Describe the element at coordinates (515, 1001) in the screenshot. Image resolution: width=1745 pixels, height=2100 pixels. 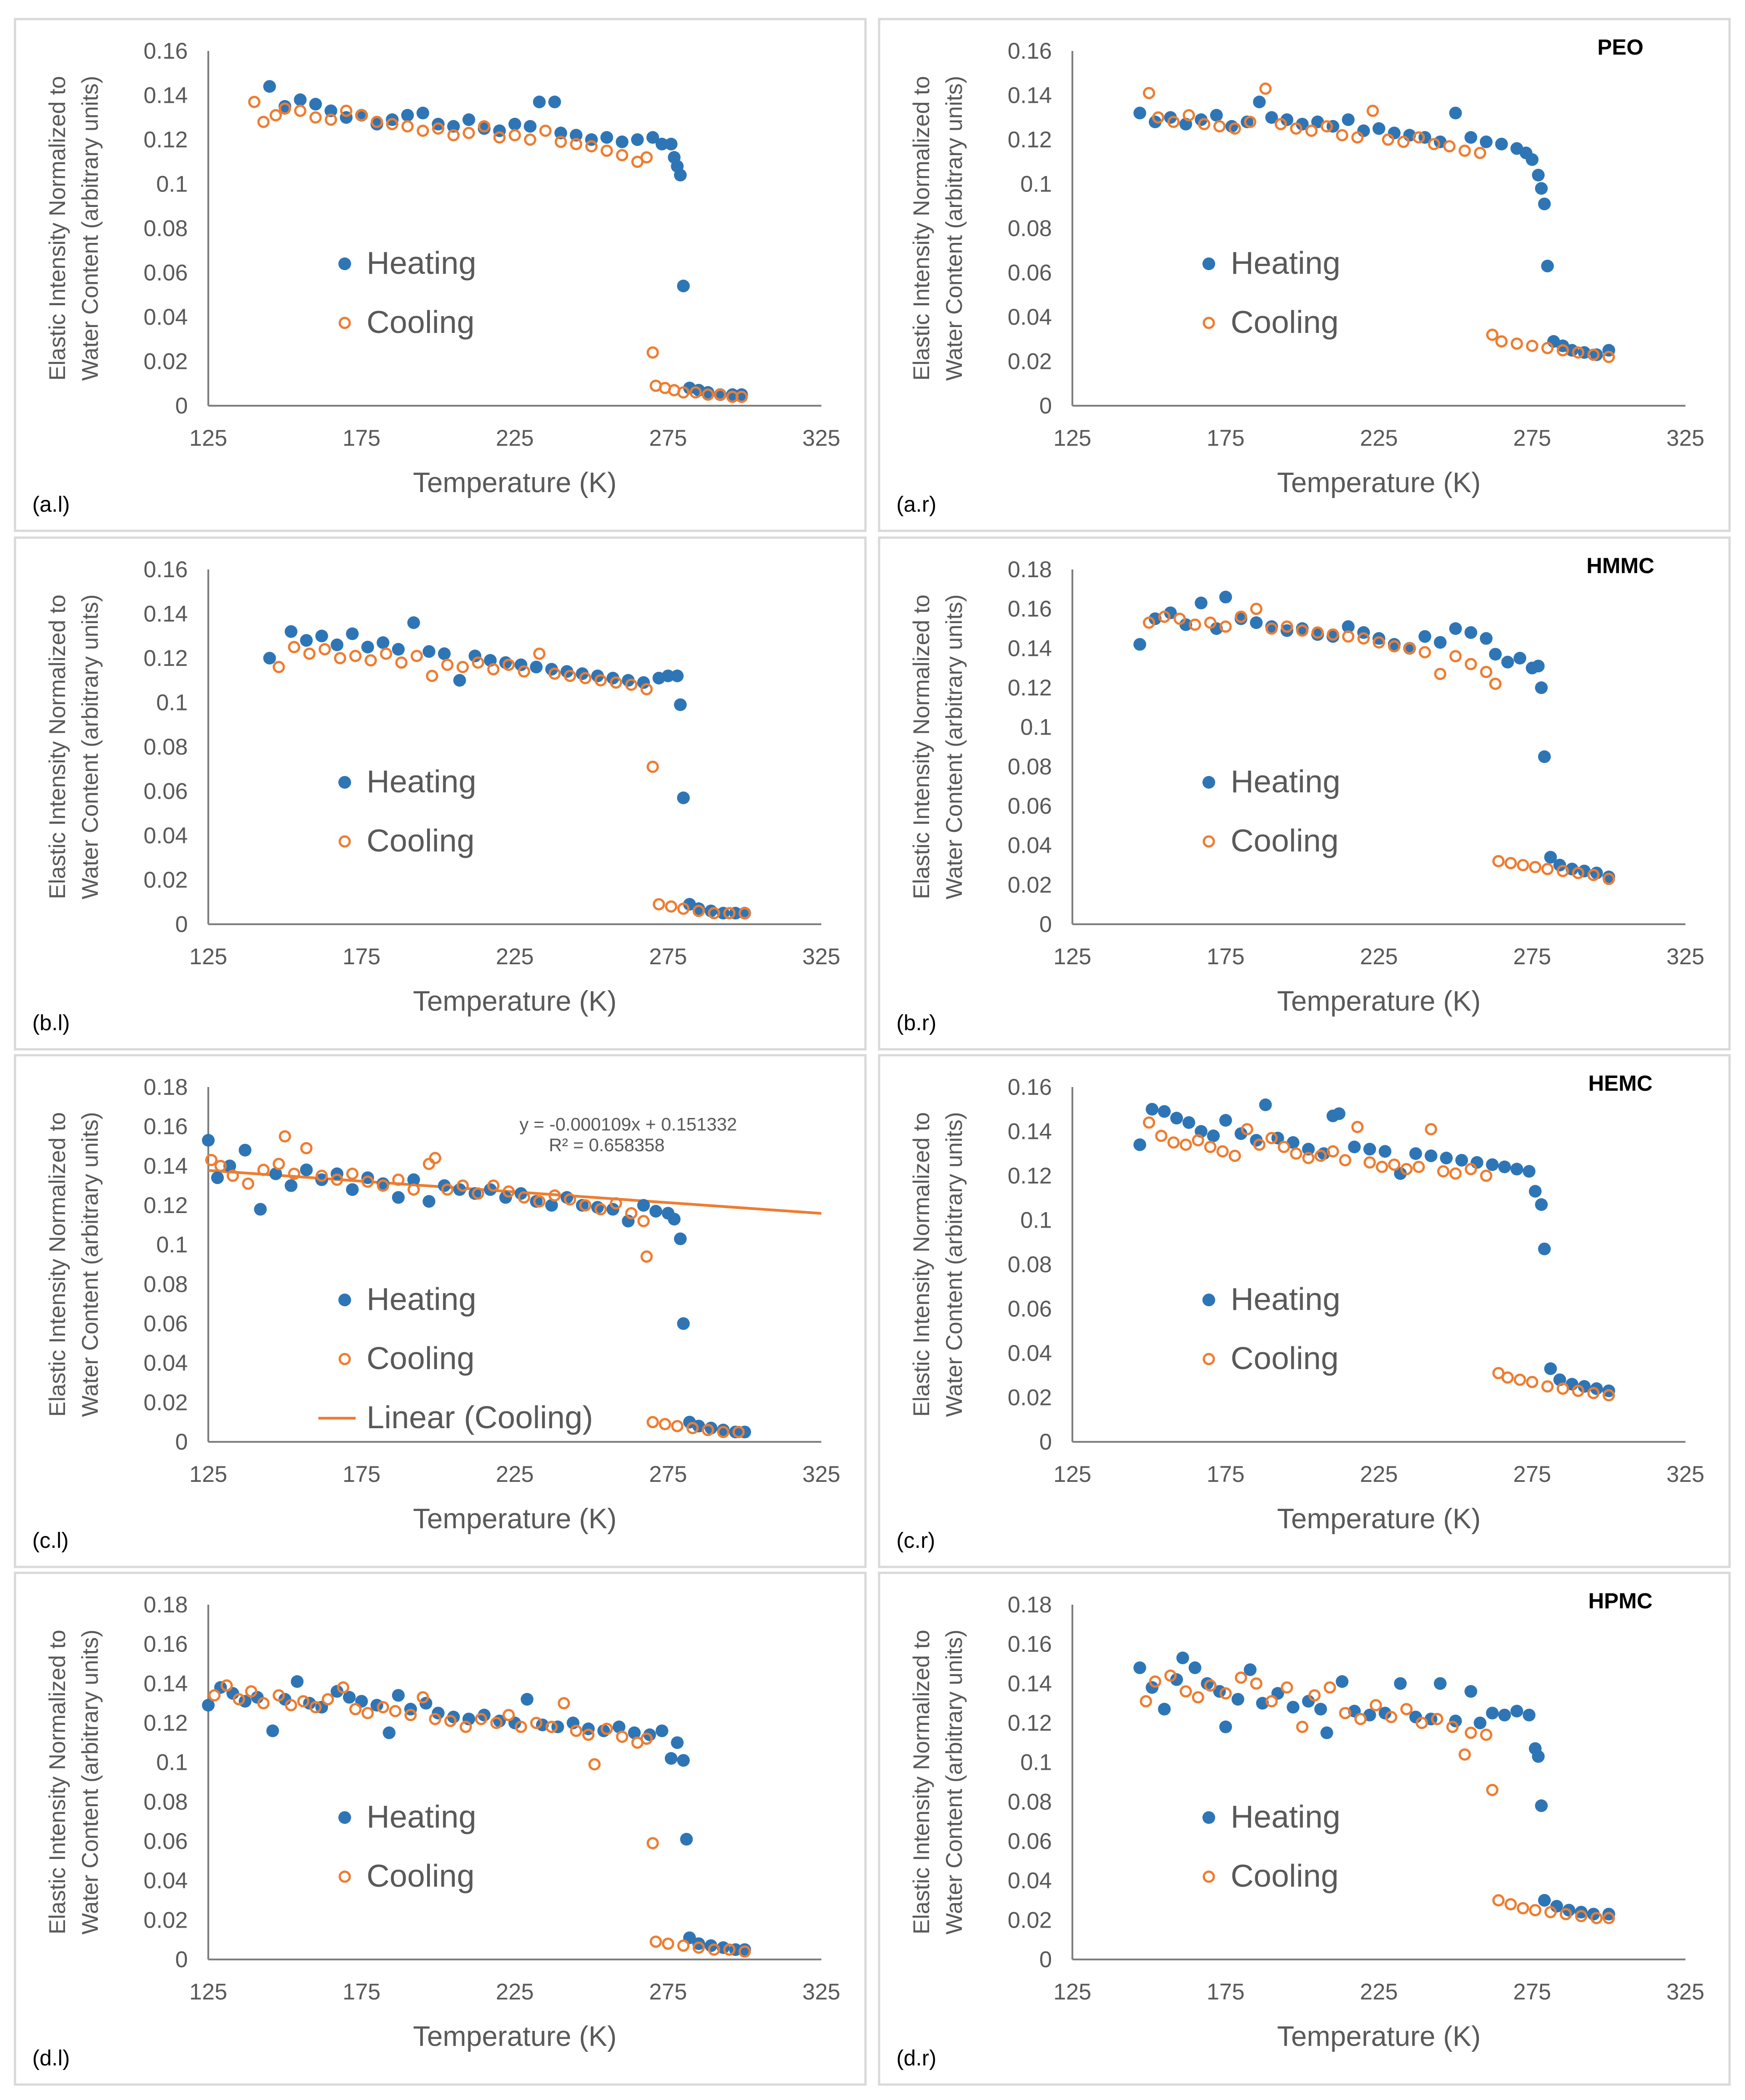
I see `x-axis-title: Temperature (K)` at that location.